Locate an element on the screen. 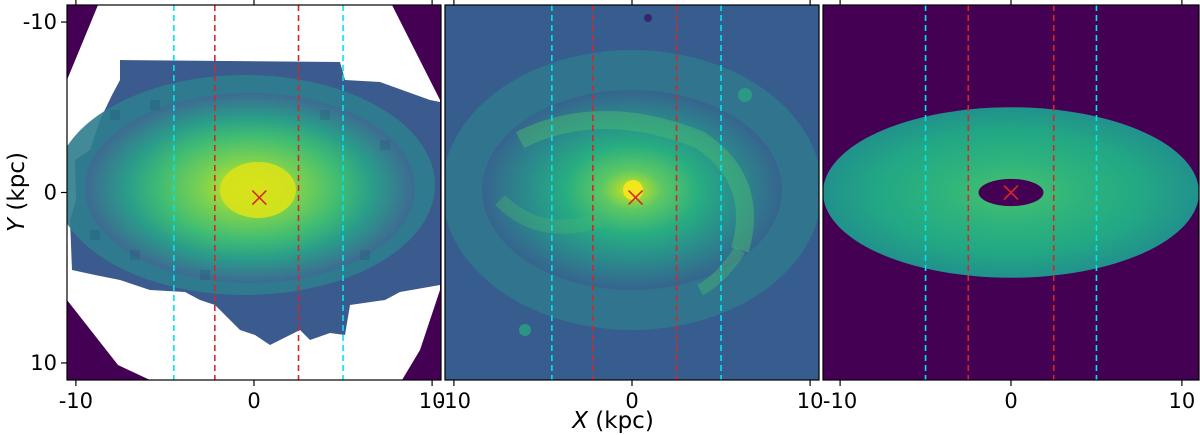 Image resolution: width=1200 pixels, height=435 pixels. panel-middle-xtick-label: 0 is located at coordinates (631, 401).